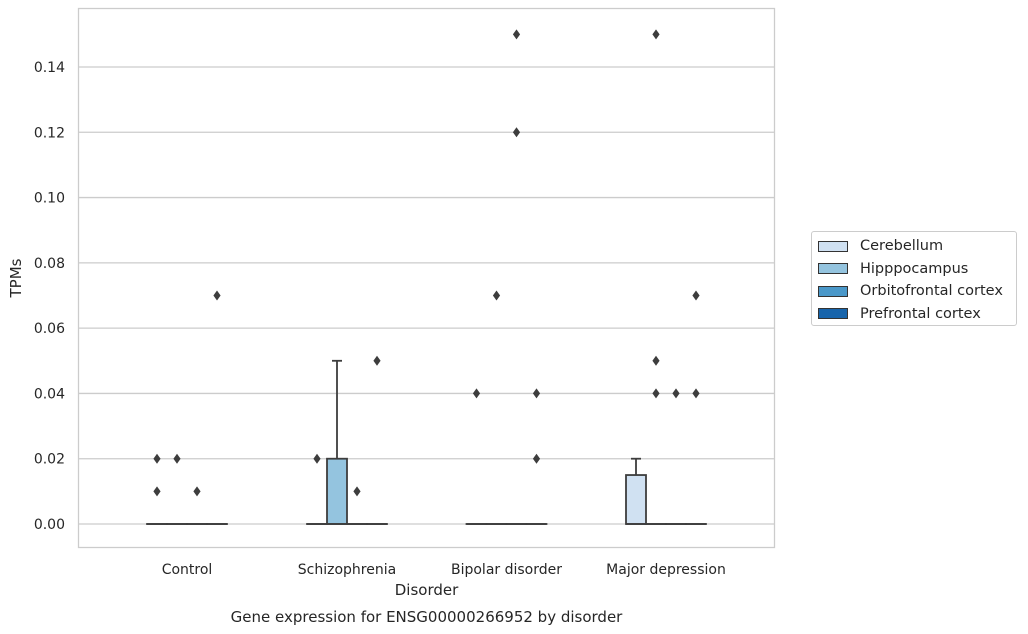 The height and width of the screenshot is (634, 1028). Describe the element at coordinates (902, 246) in the screenshot. I see `legend-label: Cerebellum` at that location.